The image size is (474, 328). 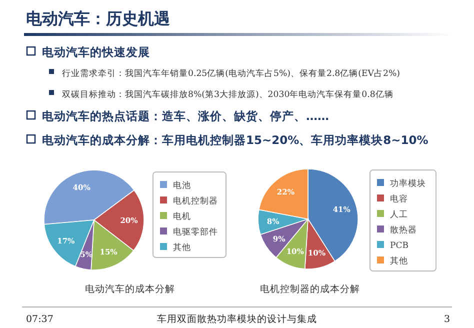 What do you see at coordinates (40, 319) in the screenshot?
I see `text: 07:37` at bounding box center [40, 319].